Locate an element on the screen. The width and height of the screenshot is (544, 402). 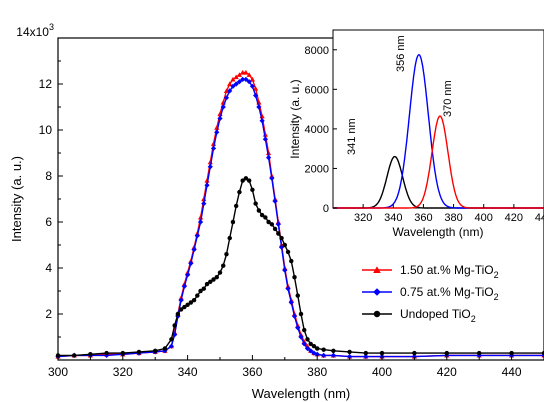
main-y-tick-label: 8 is located at coordinates (48, 176).